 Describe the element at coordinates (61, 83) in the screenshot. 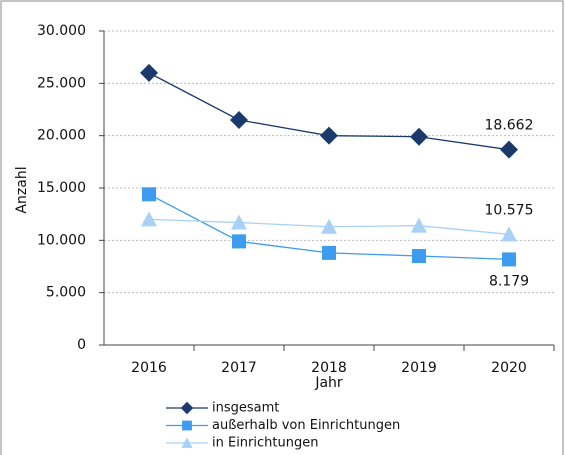

I see `y-tick-label: 25.000` at that location.